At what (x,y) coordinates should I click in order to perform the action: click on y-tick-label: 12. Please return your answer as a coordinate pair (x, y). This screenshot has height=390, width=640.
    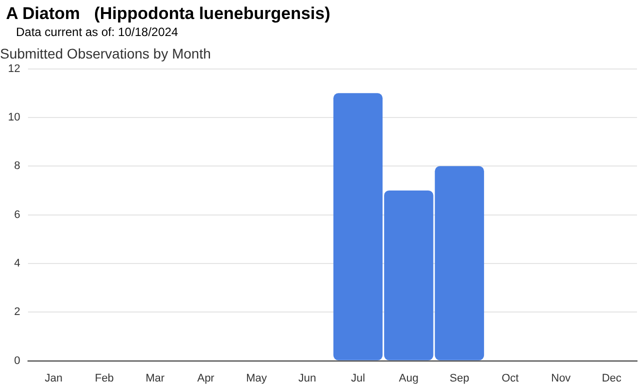
    Looking at the image, I should click on (14, 68).